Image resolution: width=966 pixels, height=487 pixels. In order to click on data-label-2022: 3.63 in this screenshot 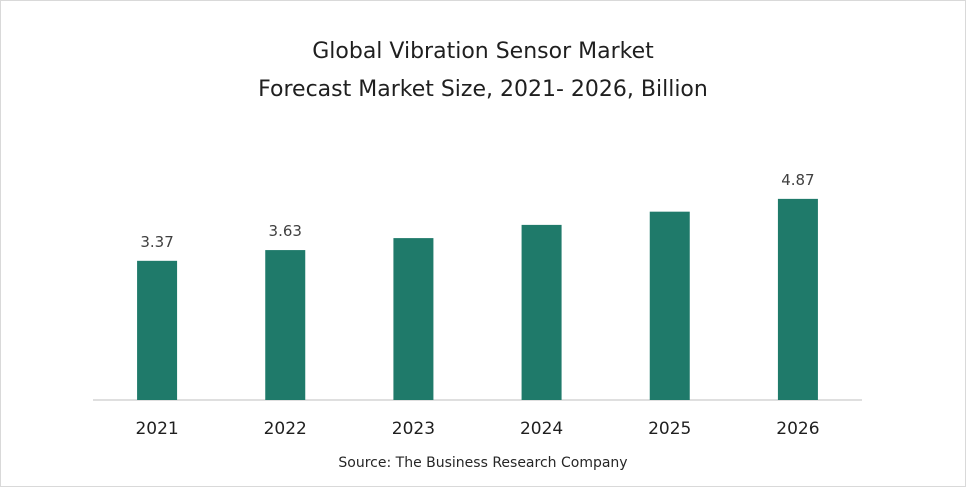, I will do `click(285, 231)`.